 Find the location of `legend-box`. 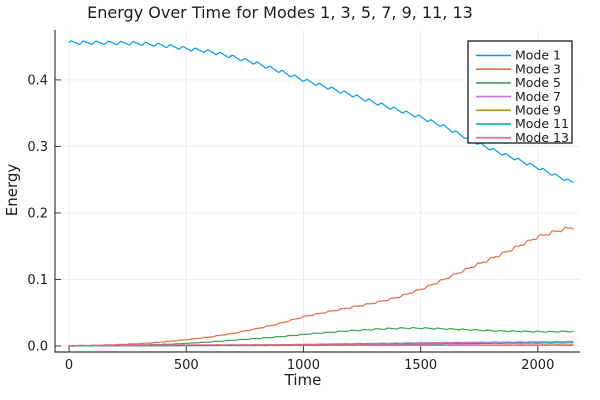

legend-box is located at coordinates (520, 92).